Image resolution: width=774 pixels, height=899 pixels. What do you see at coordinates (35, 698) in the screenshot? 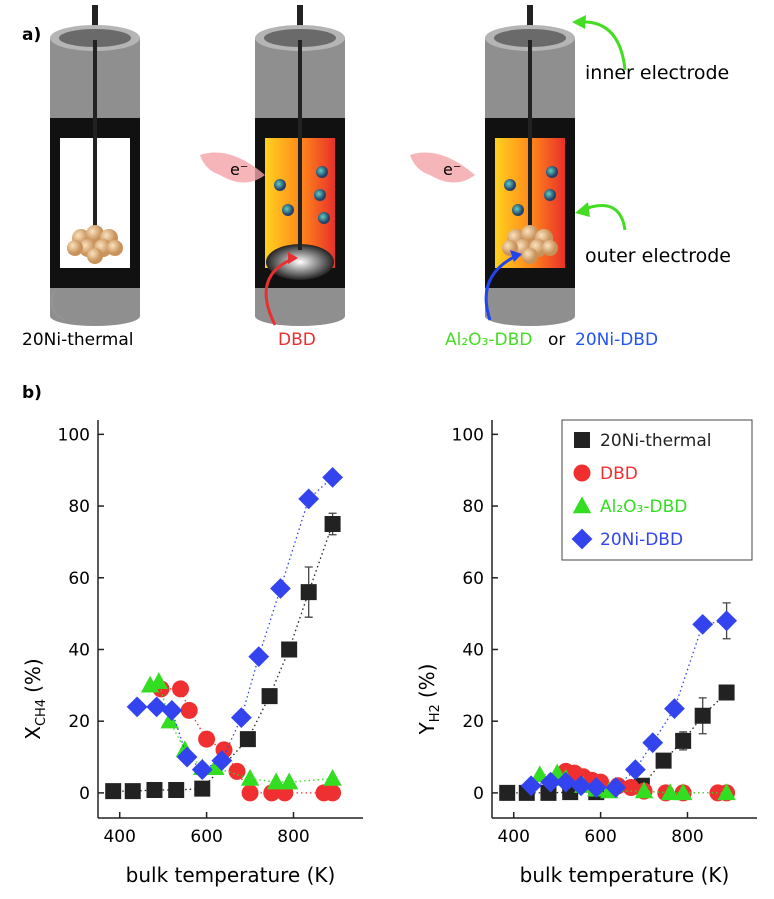
I see `y-axis-label: XCH4 (%)` at bounding box center [35, 698].